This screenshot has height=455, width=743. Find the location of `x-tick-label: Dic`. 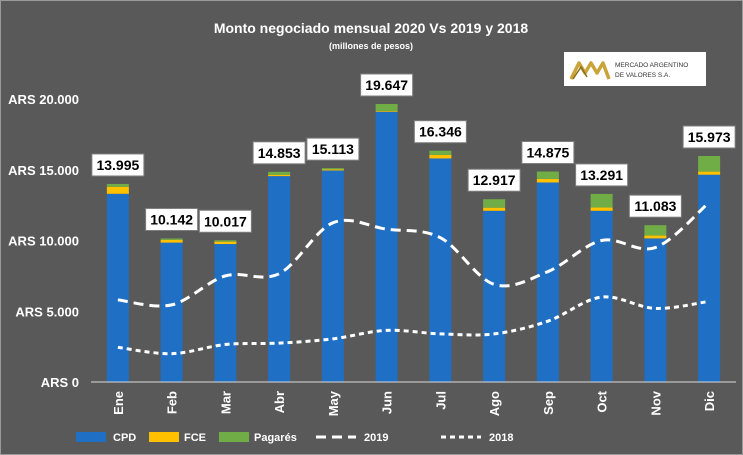

x-tick-label: Dic is located at coordinates (709, 401).